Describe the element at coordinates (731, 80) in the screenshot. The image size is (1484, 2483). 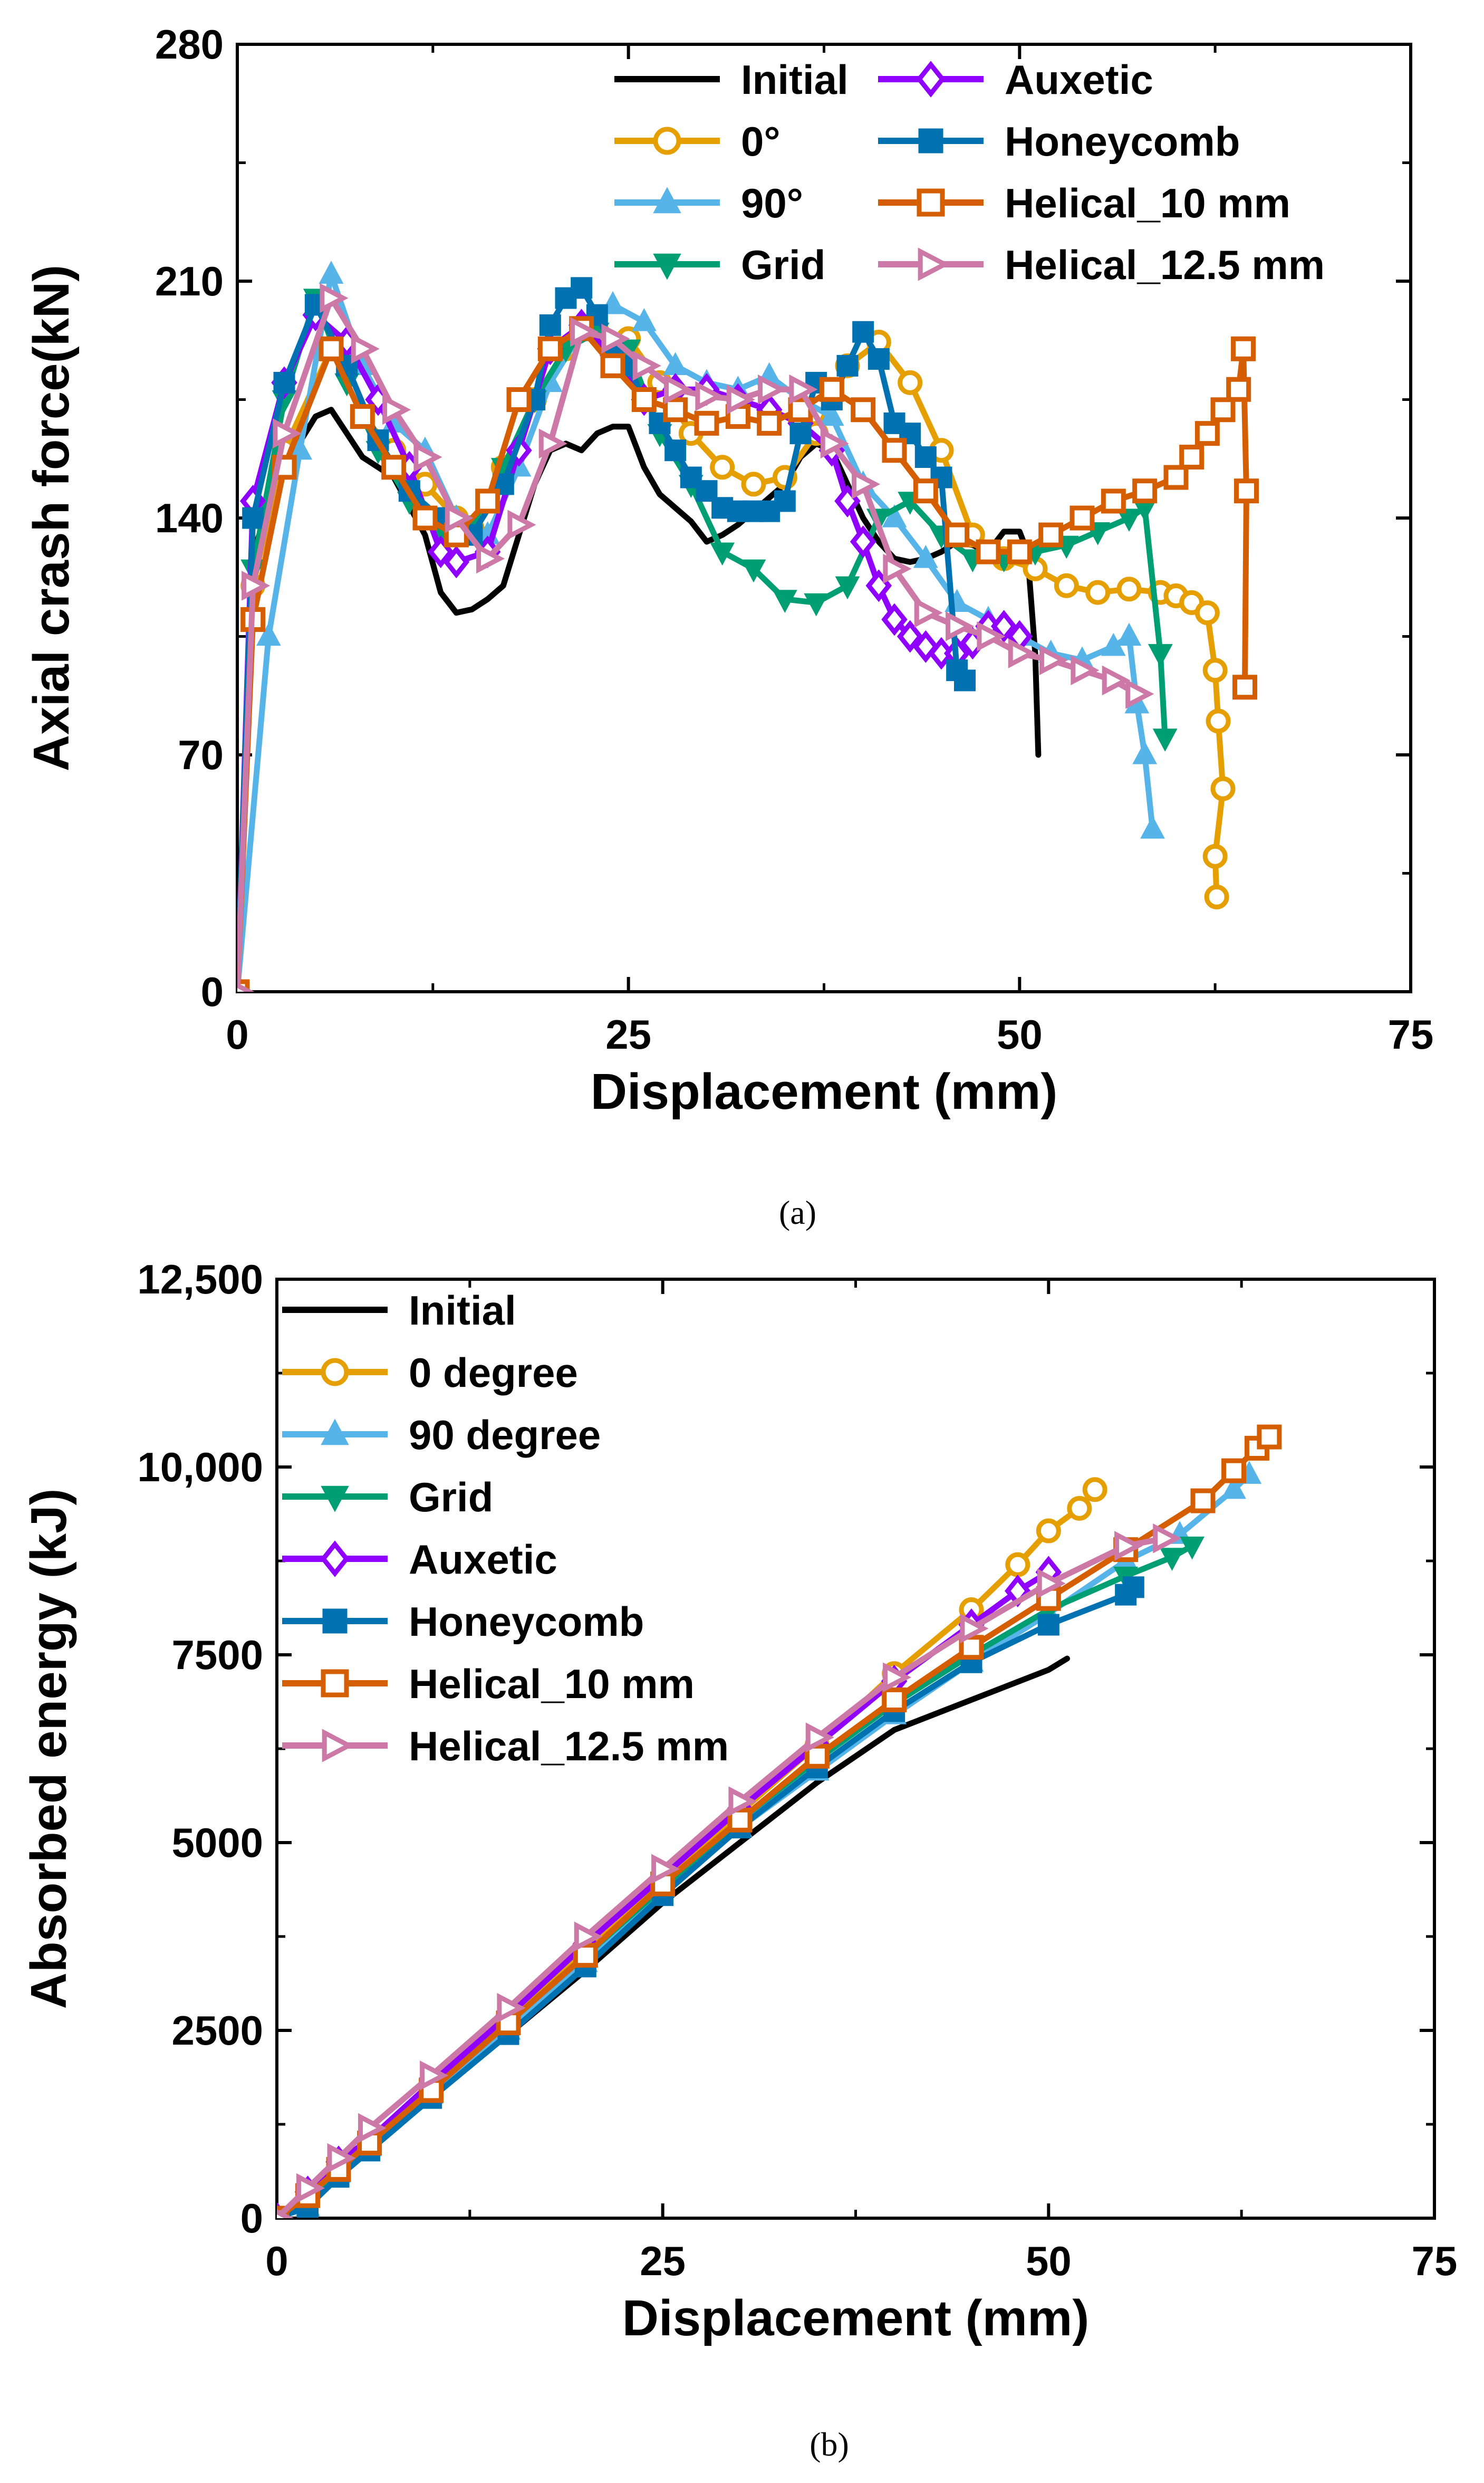
I see `legend-item-initial: Initial` at that location.